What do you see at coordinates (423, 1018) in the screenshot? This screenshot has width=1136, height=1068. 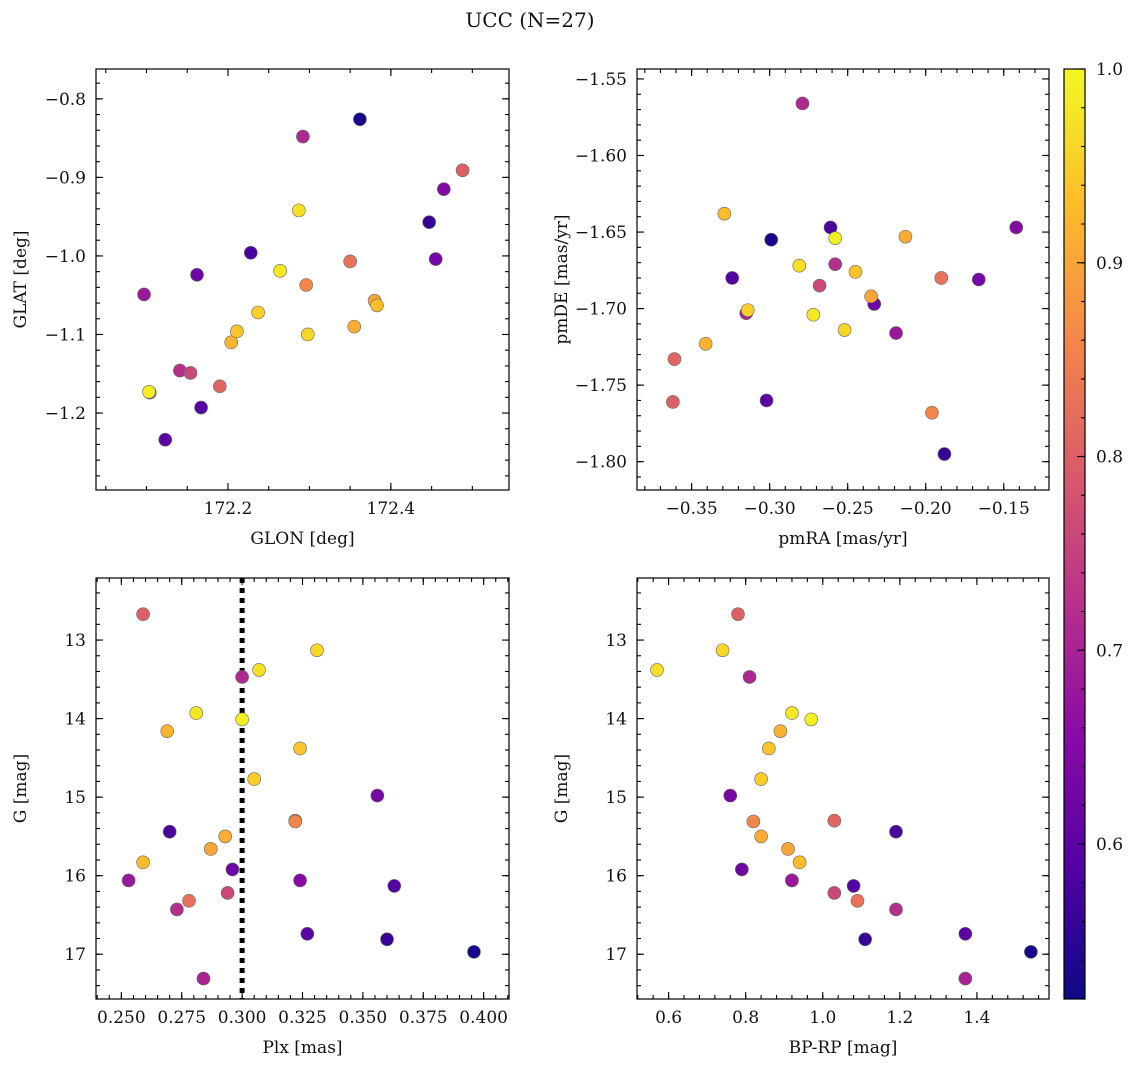 I see `x-tick-label: 0.375` at bounding box center [423, 1018].